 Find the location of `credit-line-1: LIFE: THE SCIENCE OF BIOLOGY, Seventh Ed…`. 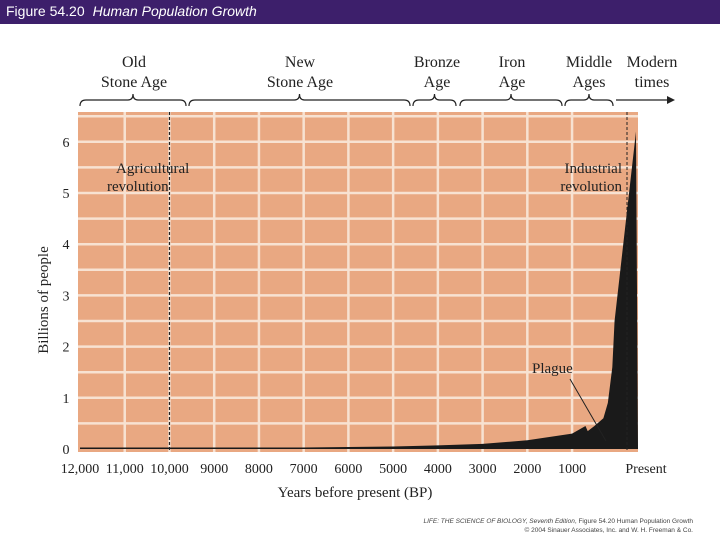

credit-line-1: LIFE: THE SCIENCE OF BIOLOGY, Seventh Ed… is located at coordinates (540, 521).